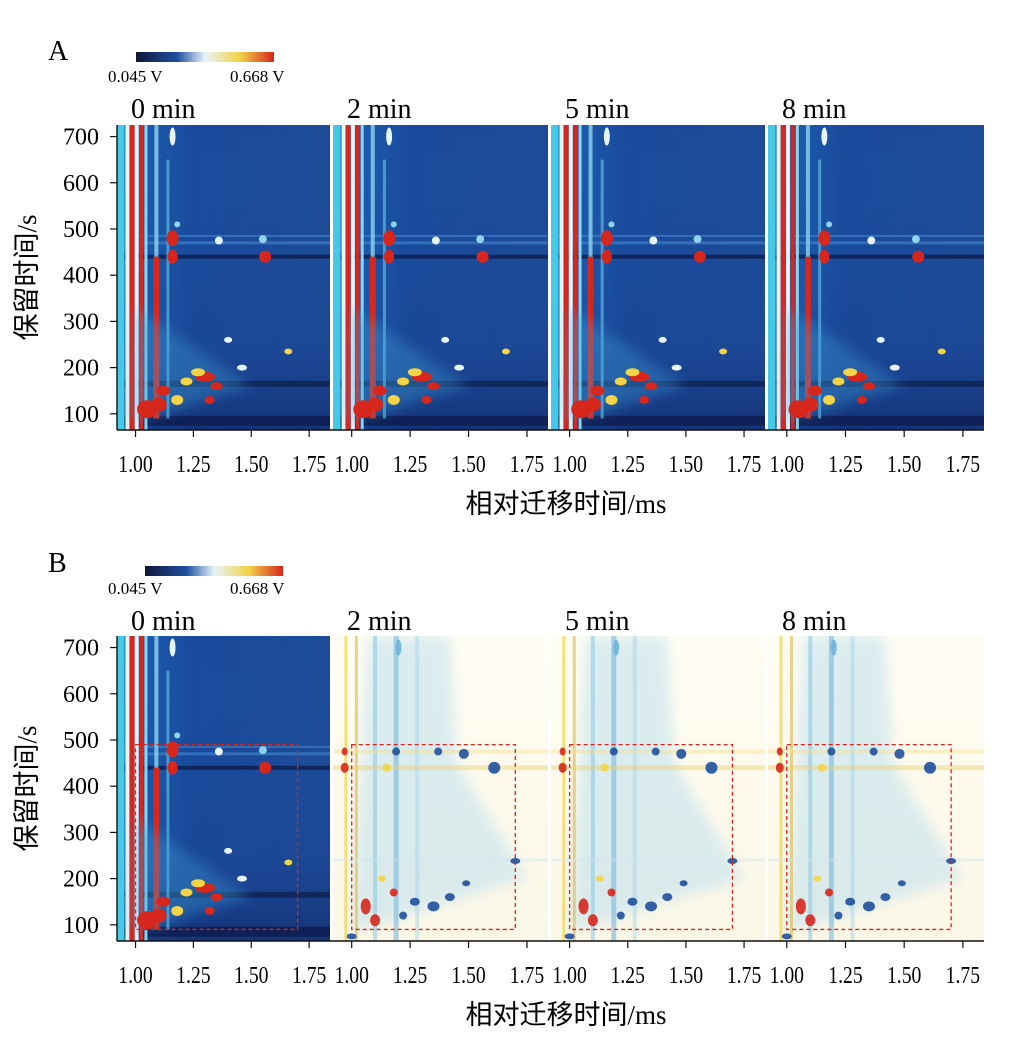  What do you see at coordinates (309, 463) in the screenshot?
I see `x-tick-label: 1.75` at bounding box center [309, 463].